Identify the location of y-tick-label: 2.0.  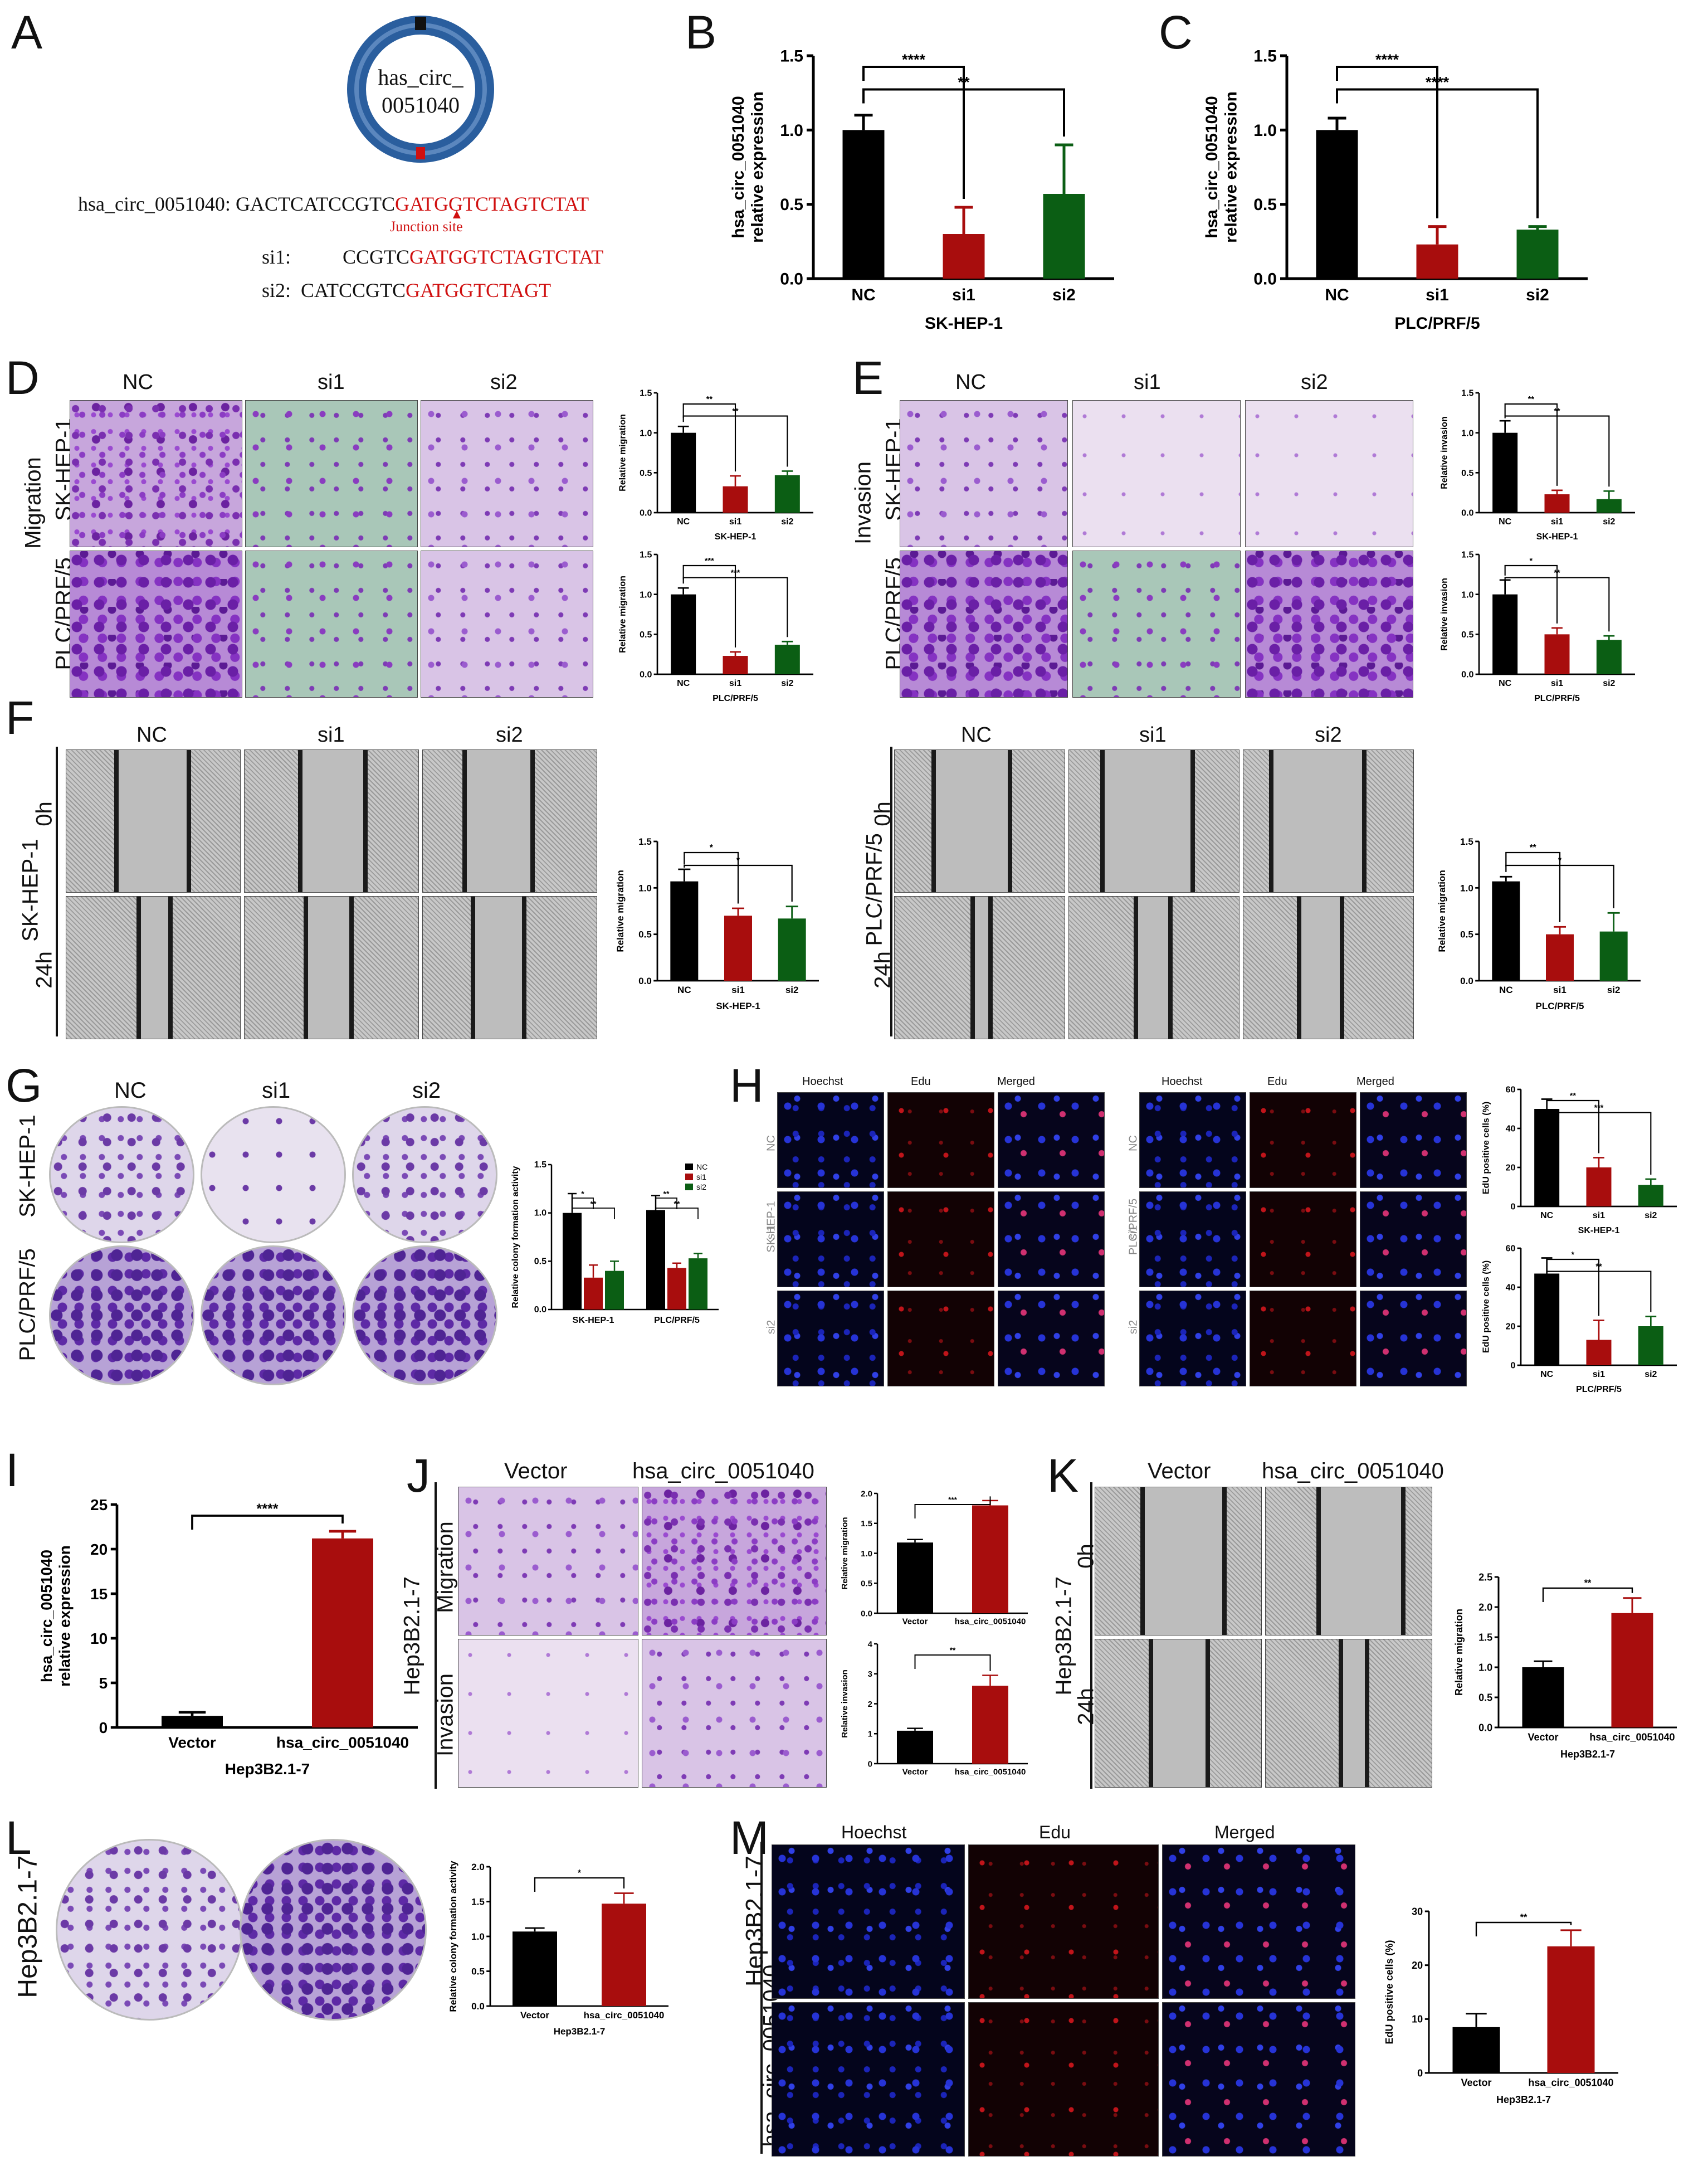
(1485, 1608).